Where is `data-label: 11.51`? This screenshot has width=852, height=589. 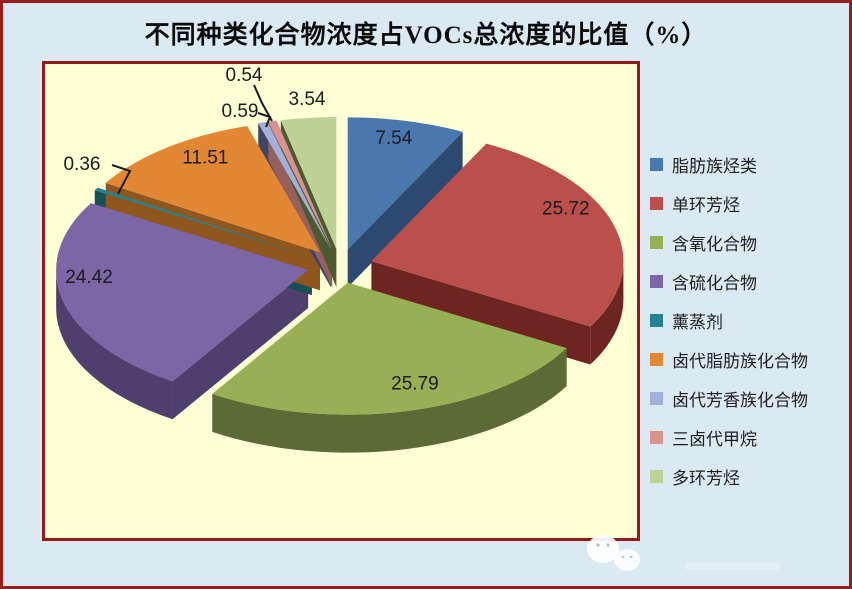 data-label: 11.51 is located at coordinates (205, 158).